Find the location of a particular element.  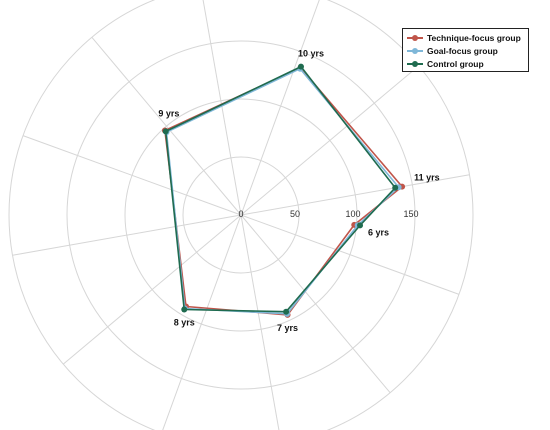

legend-item-goal: Goal-focus group is located at coordinates (452, 51).